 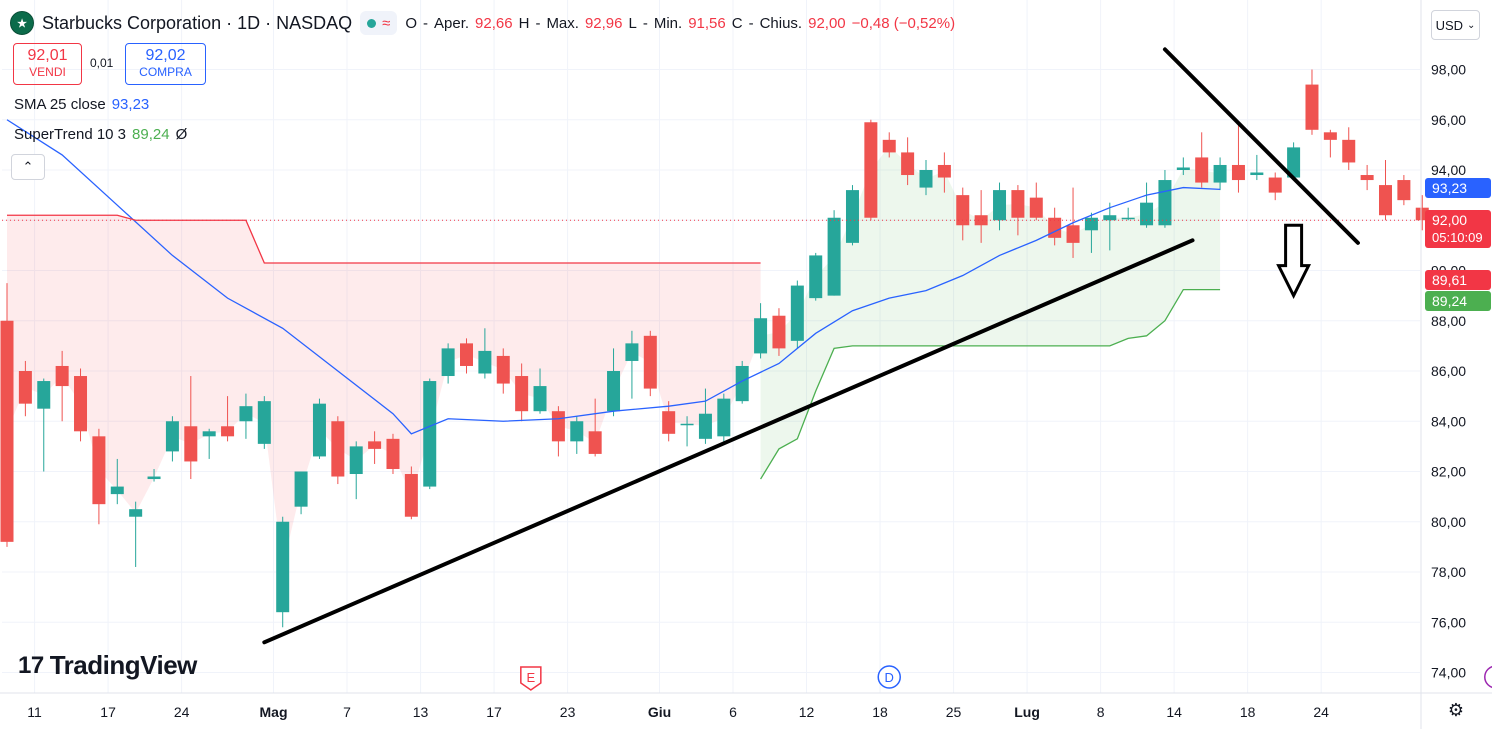 What do you see at coordinates (1027, 712) in the screenshot?
I see `x-tick-label: Lug` at bounding box center [1027, 712].